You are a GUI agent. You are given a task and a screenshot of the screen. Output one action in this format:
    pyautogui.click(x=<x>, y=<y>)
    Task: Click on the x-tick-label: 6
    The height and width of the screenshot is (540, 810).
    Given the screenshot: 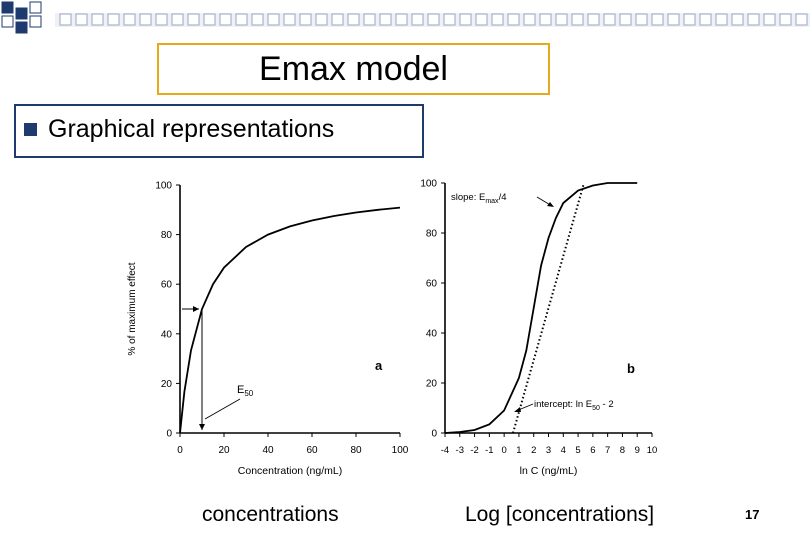 What is the action you would take?
    pyautogui.click(x=592, y=450)
    